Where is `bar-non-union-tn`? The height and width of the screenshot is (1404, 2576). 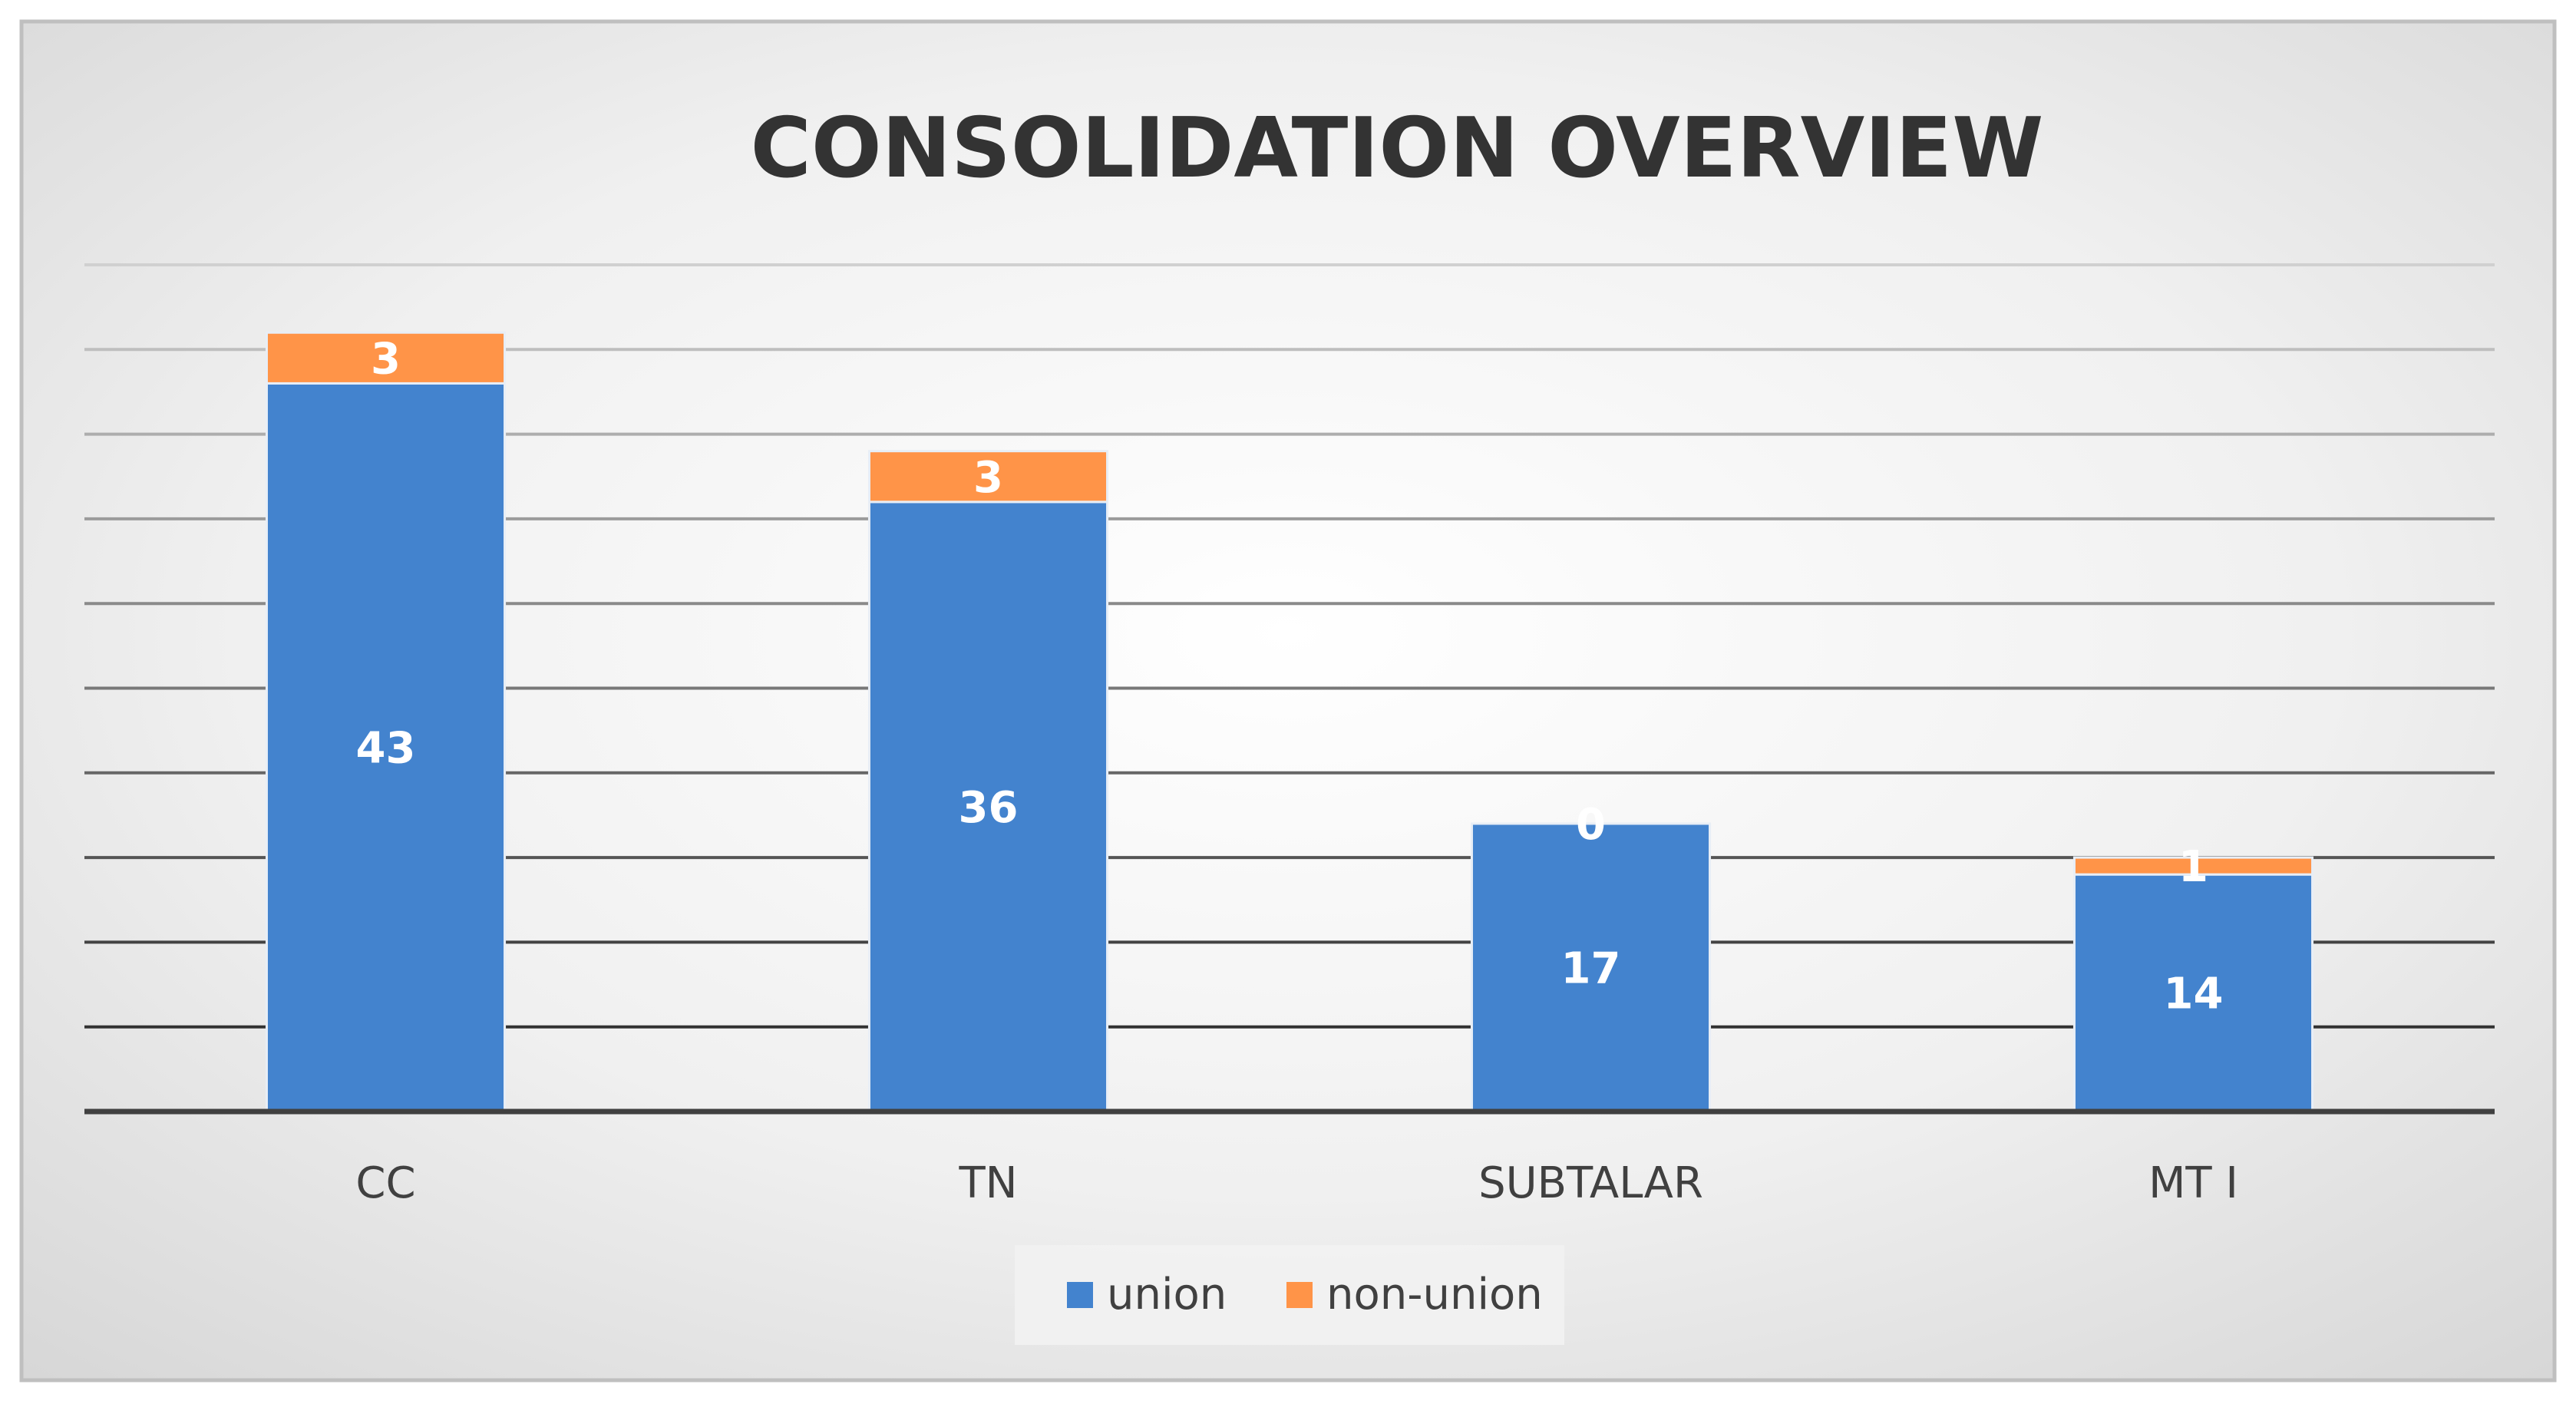
bar-non-union-tn is located at coordinates (988, 477).